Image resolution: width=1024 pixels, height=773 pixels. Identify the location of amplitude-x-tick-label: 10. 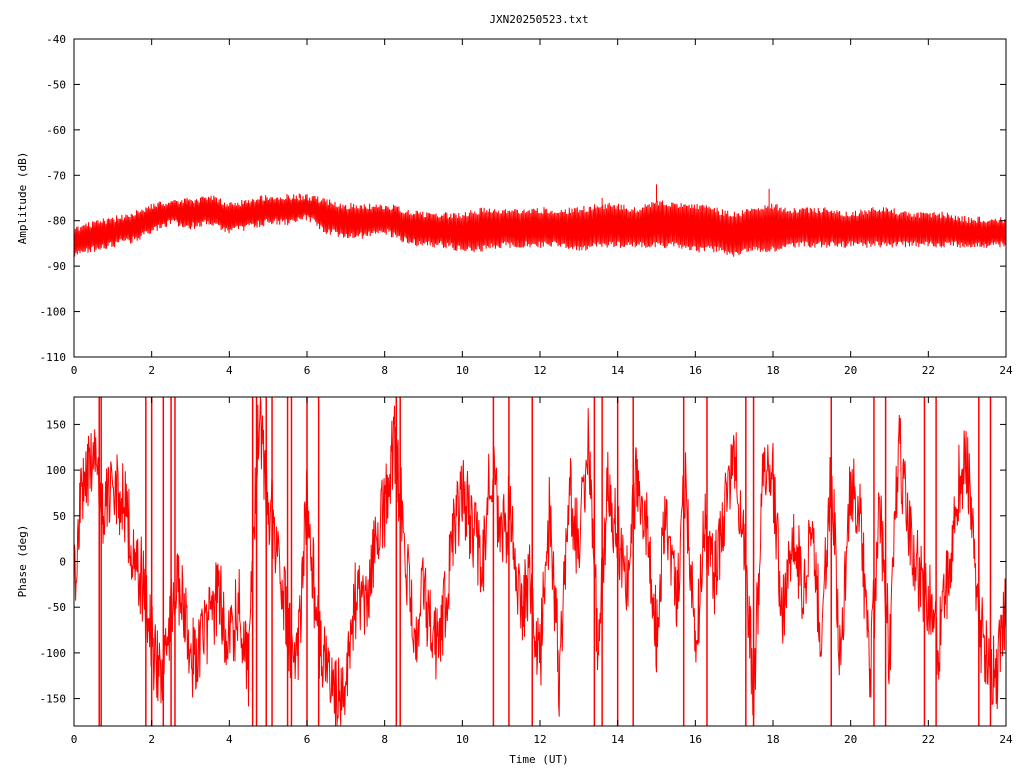
(462, 370).